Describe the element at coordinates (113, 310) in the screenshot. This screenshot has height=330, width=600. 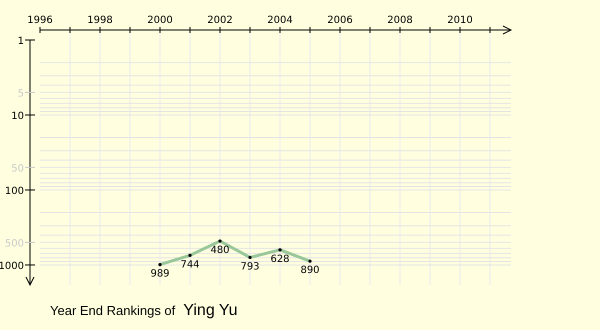
I see `text: Year End Rankings of` at that location.